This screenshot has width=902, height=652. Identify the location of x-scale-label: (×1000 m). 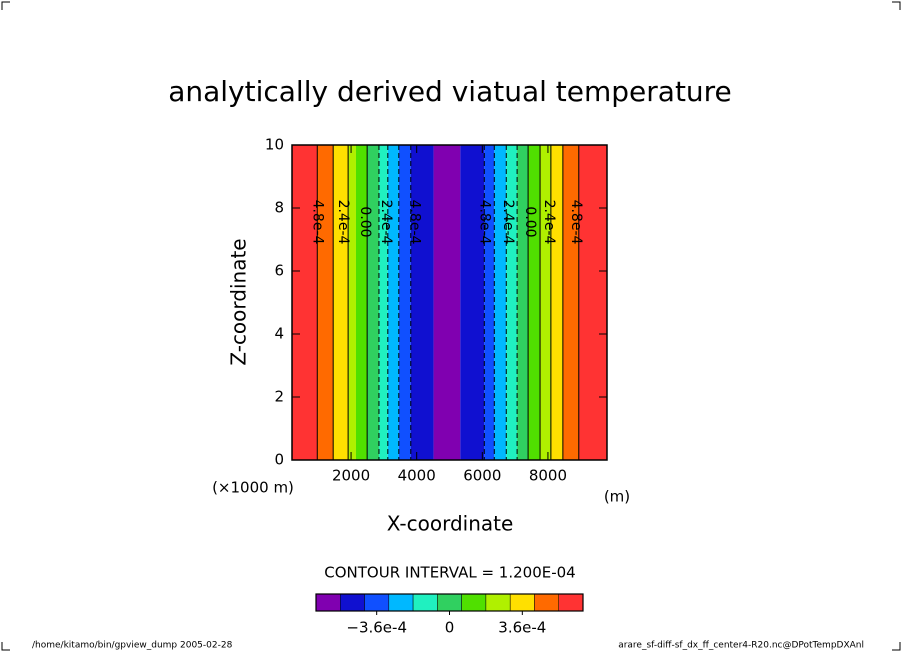
(253, 488).